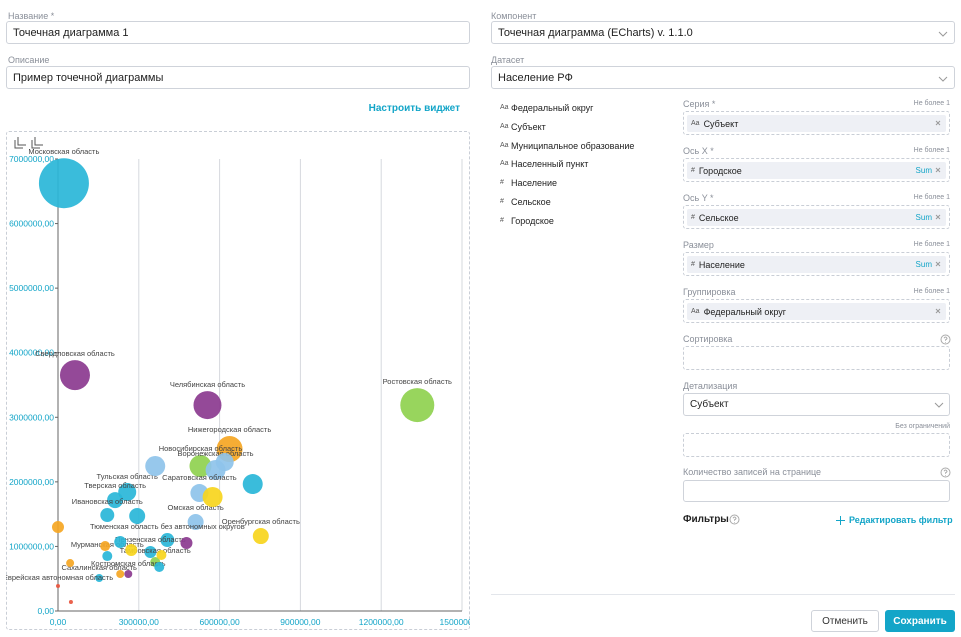  I want to click on chip-name: Сельское, so click(718, 217).